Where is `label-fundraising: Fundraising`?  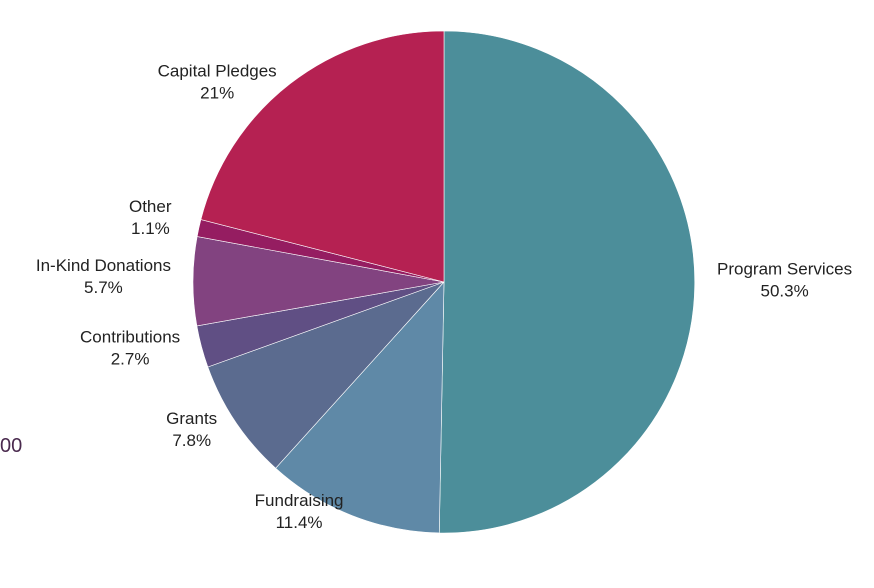 label-fundraising: Fundraising is located at coordinates (299, 500).